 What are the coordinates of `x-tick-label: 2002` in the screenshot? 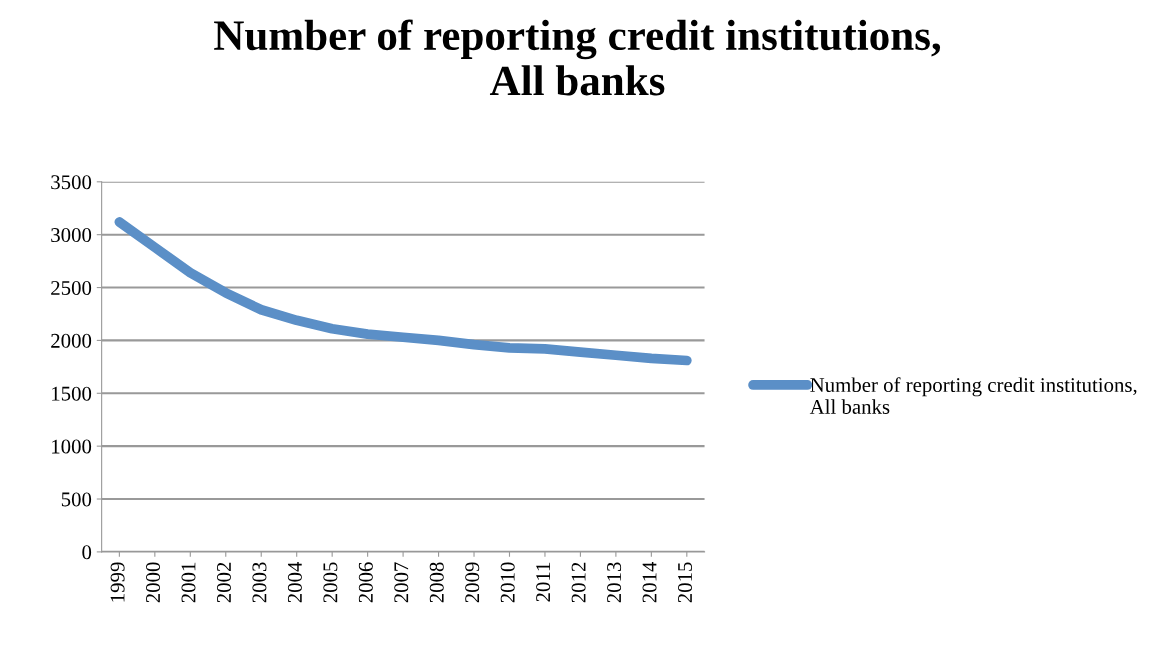 It's located at (223, 582).